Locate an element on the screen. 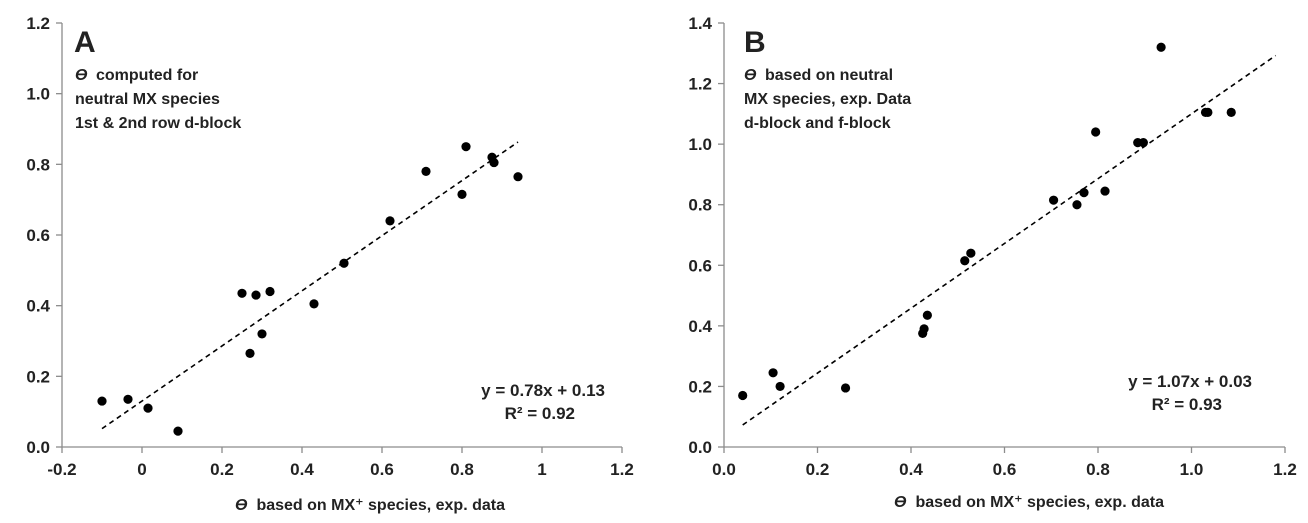 The image size is (1308, 523). annotation-line: neutral MX species is located at coordinates (147, 99).